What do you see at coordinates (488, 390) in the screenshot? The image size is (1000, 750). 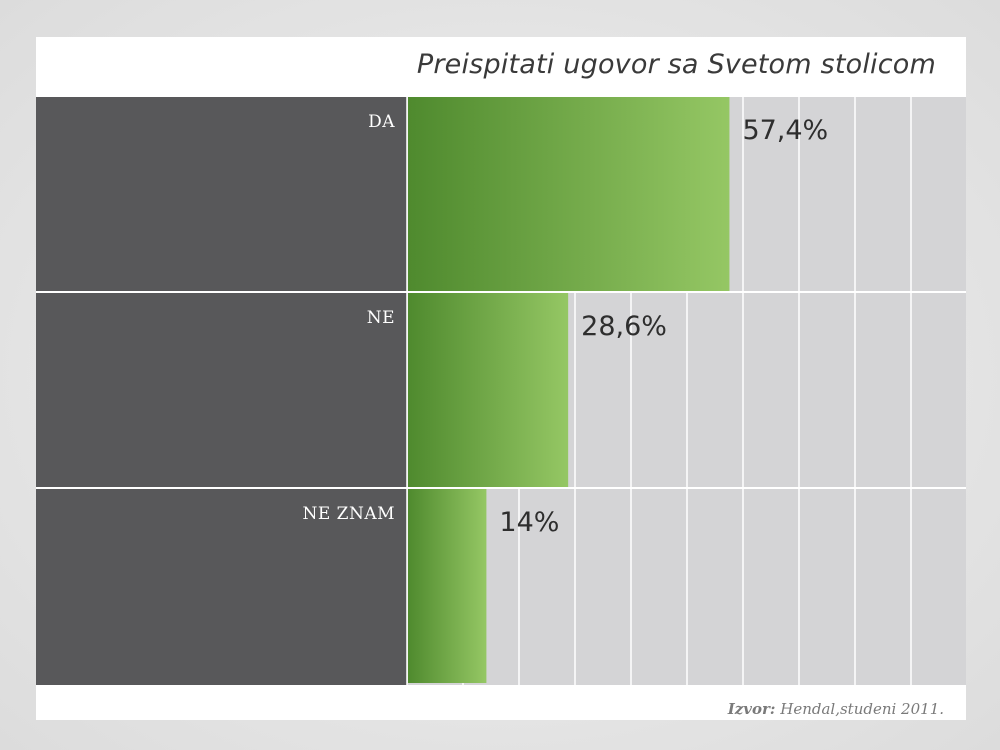 I see `bar-ne` at bounding box center [488, 390].